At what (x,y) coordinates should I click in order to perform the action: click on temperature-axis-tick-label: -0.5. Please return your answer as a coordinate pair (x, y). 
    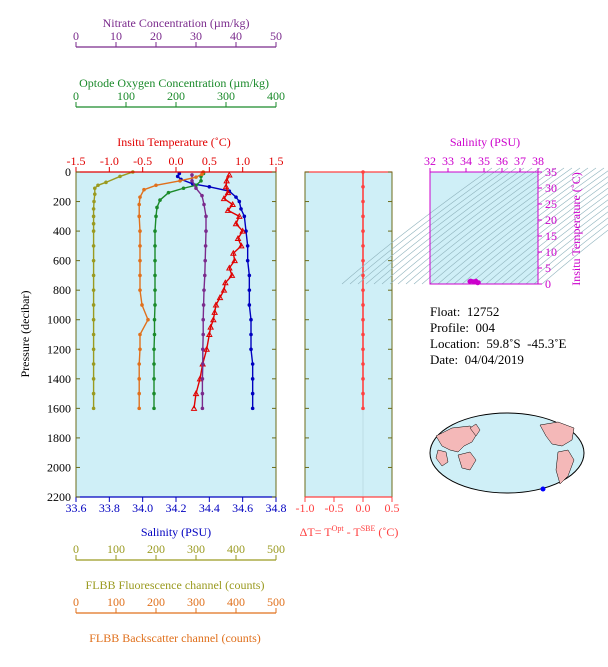
    Looking at the image, I should click on (142, 161).